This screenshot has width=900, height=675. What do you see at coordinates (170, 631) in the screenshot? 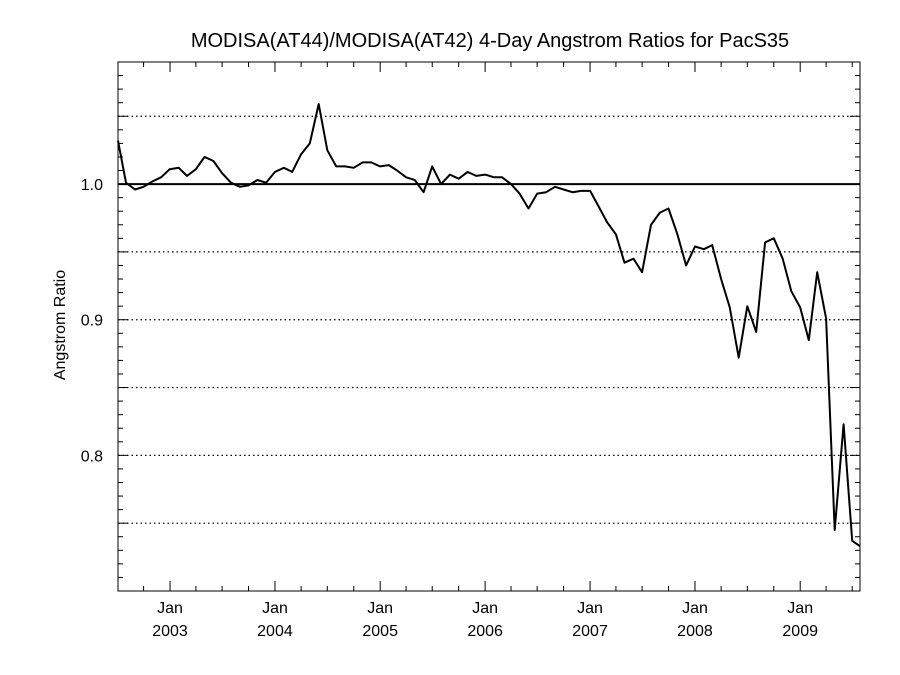
I see `x-tick-label-year: 2003` at bounding box center [170, 631].